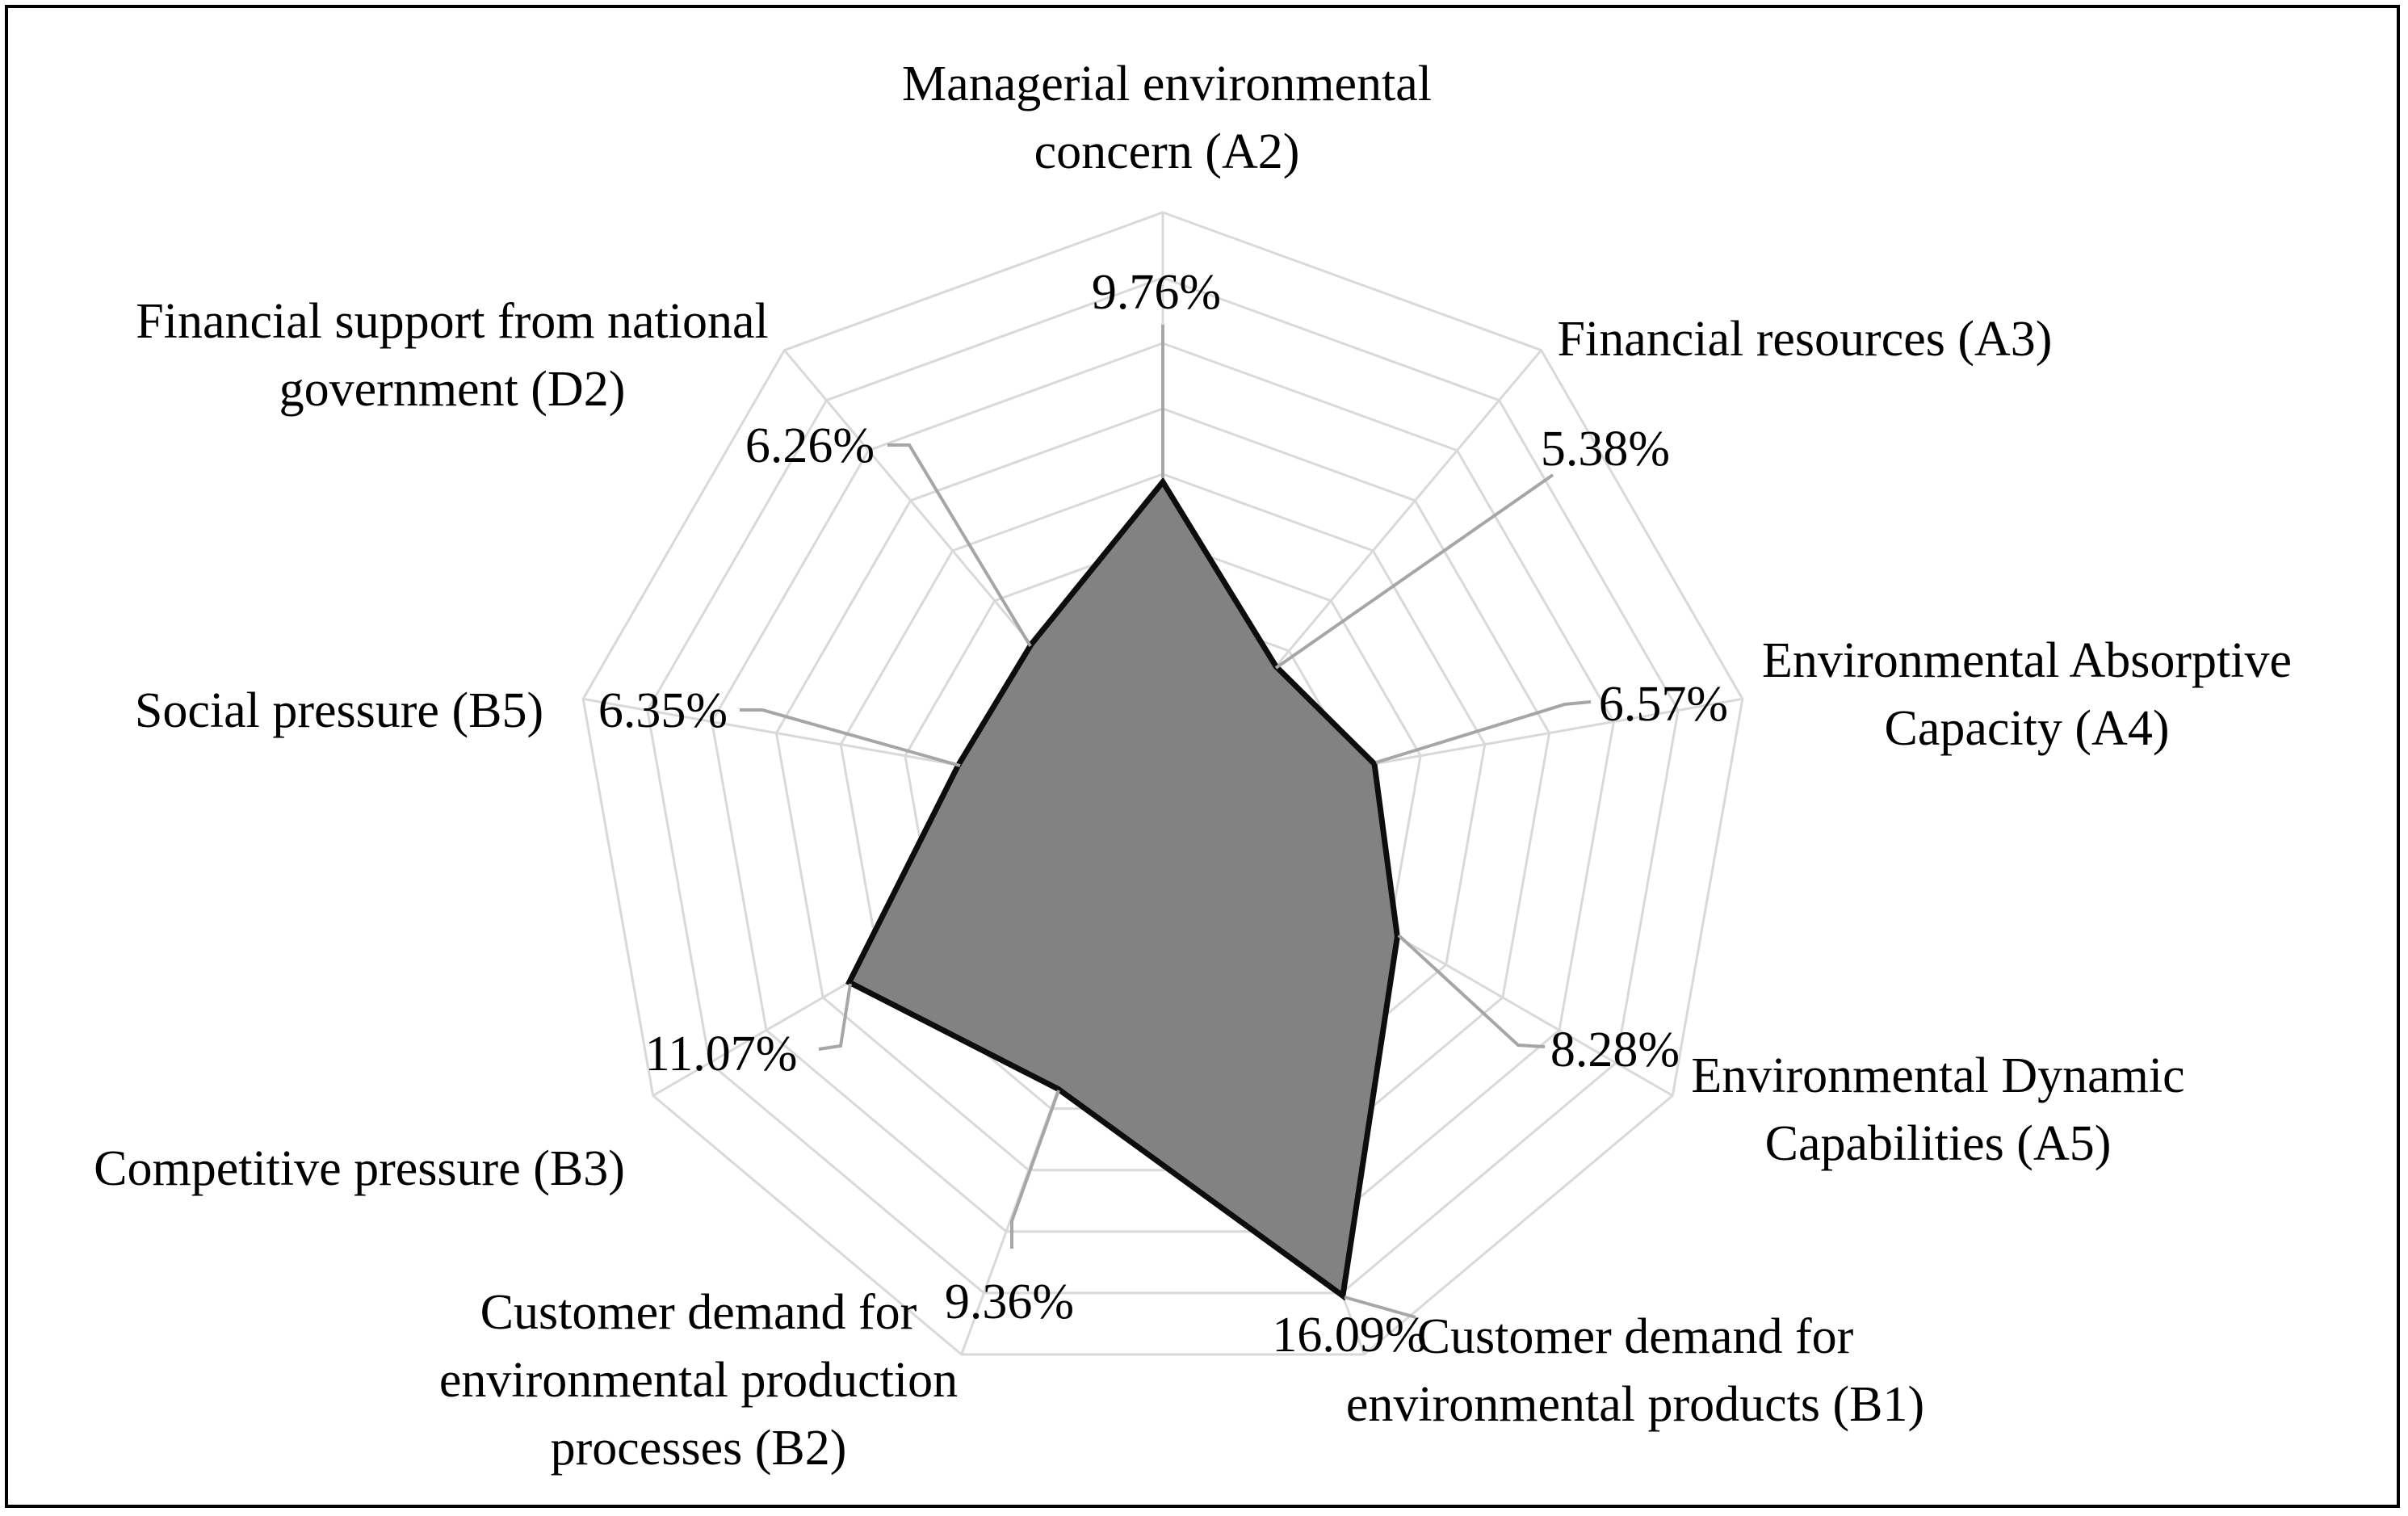 This screenshot has width=2408, height=1516. Describe the element at coordinates (1663, 704) in the screenshot. I see `data-label: 6.57%` at that location.